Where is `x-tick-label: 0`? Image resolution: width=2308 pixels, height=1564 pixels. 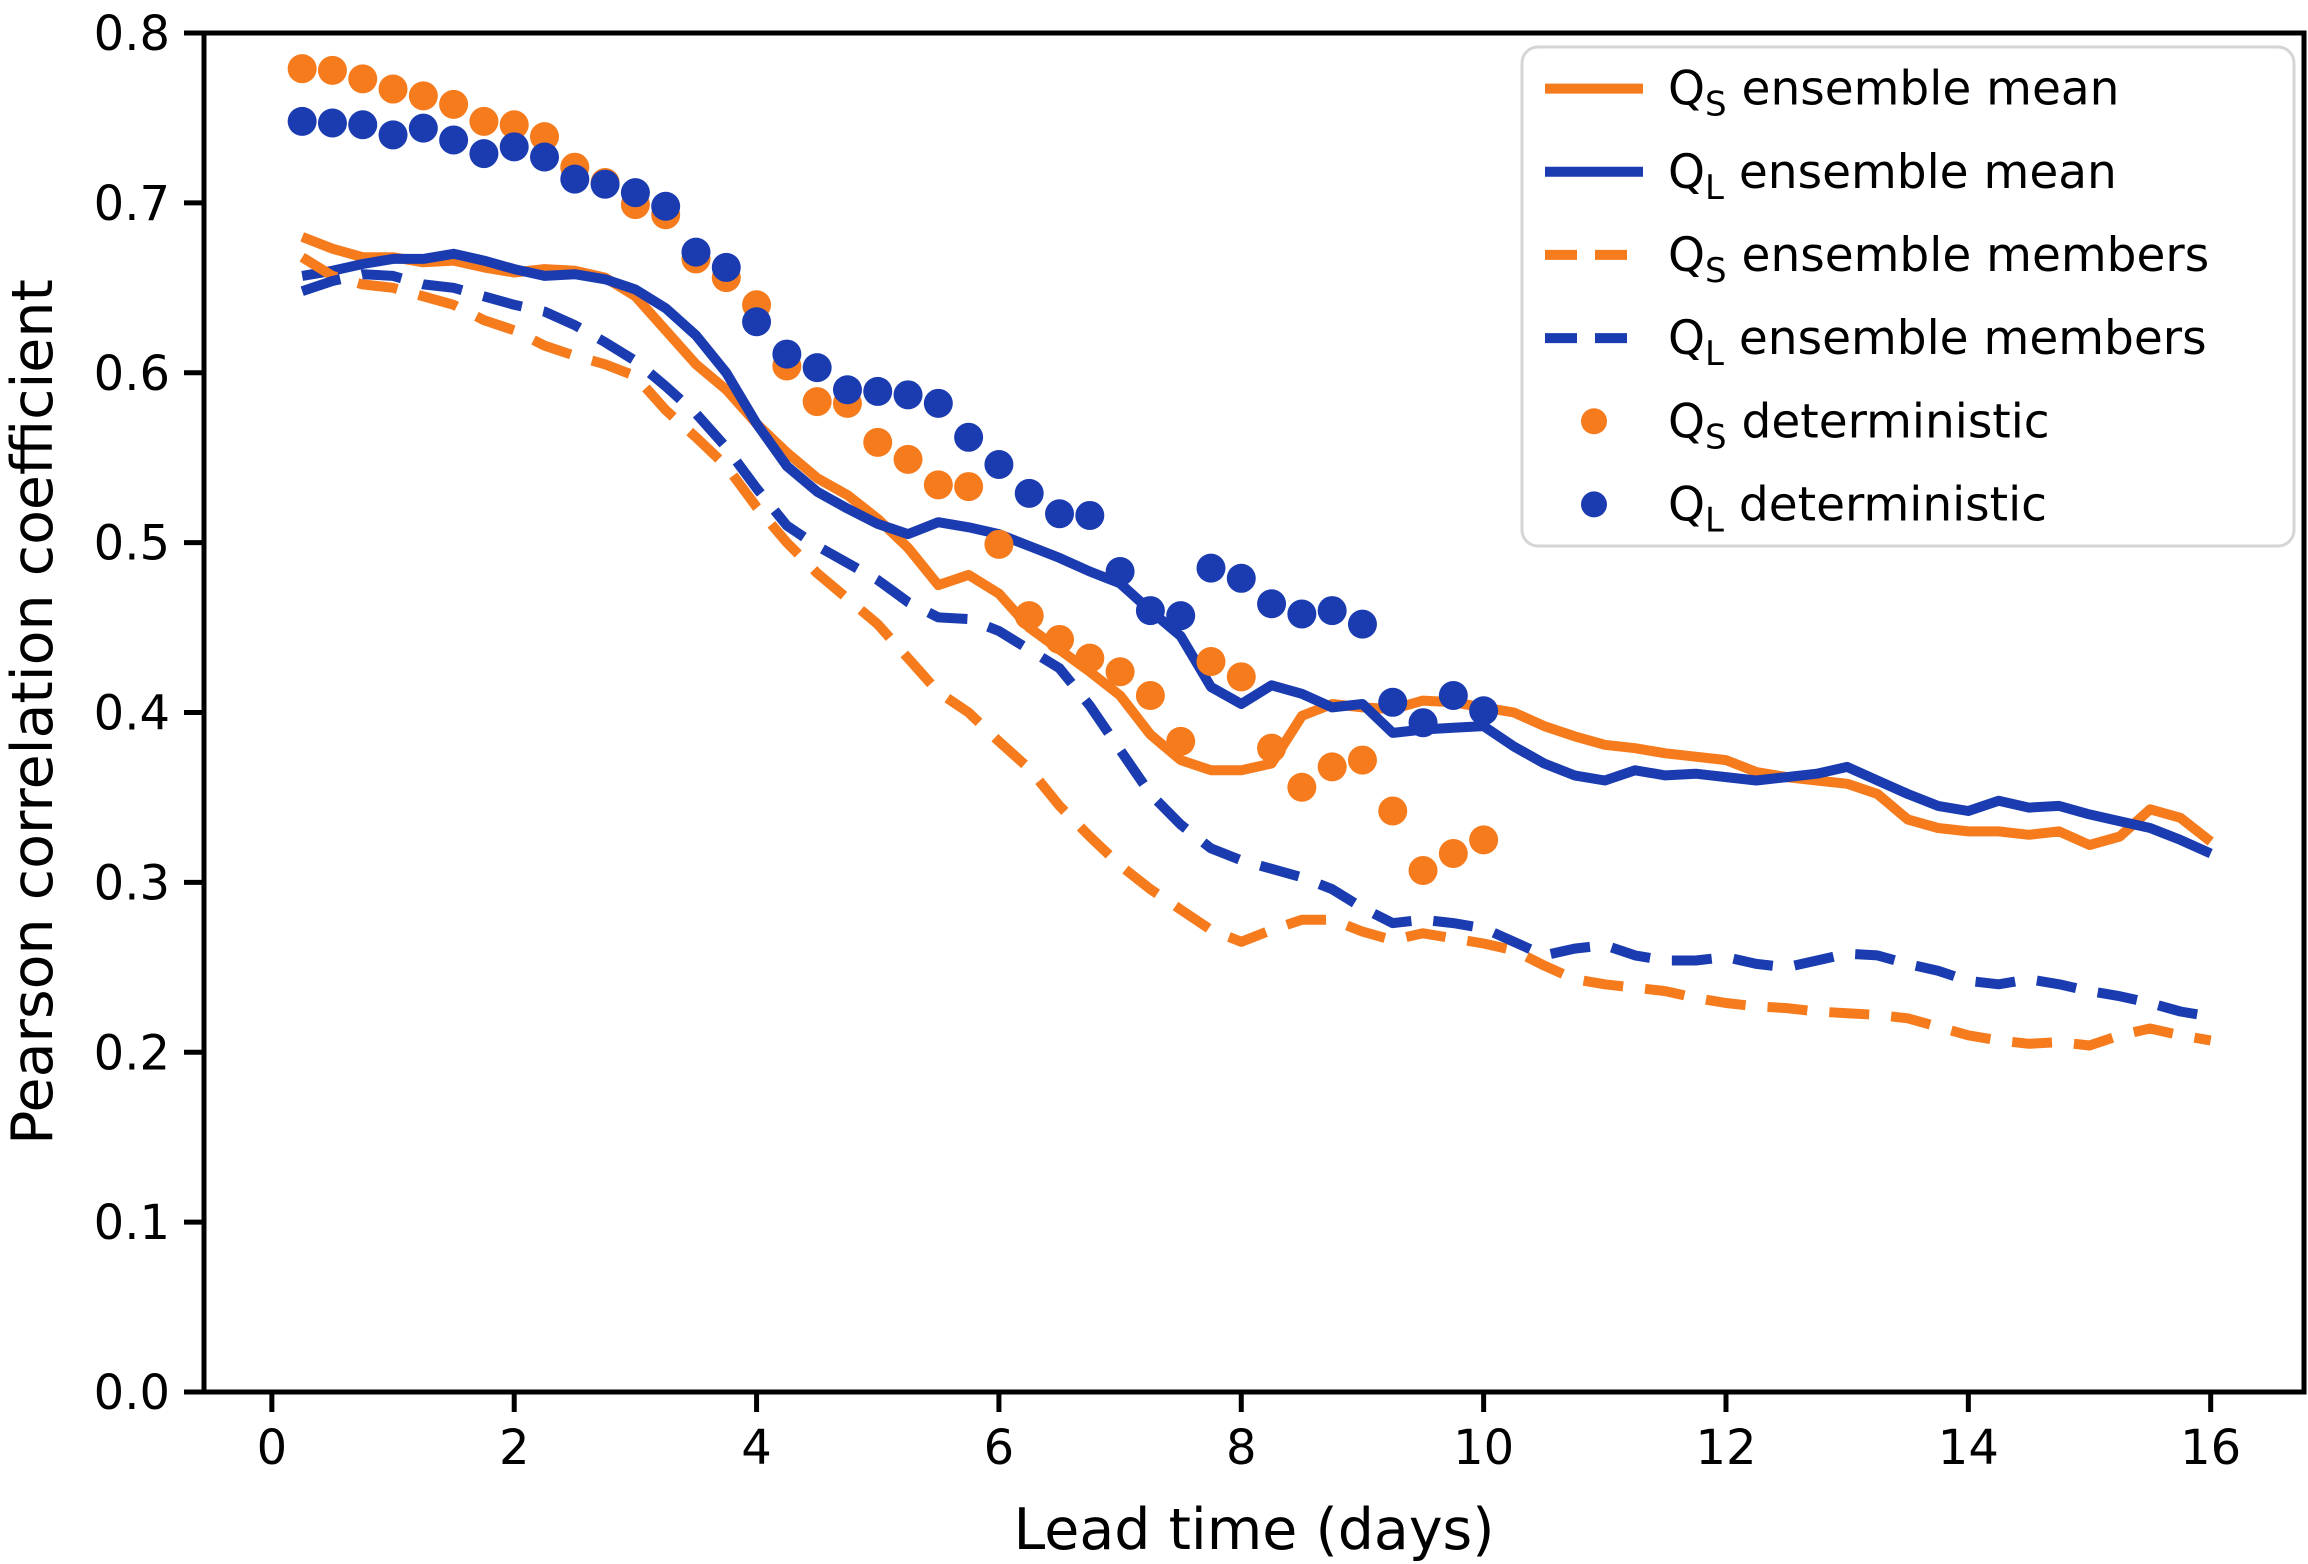
x-tick-label: 0 is located at coordinates (272, 1448).